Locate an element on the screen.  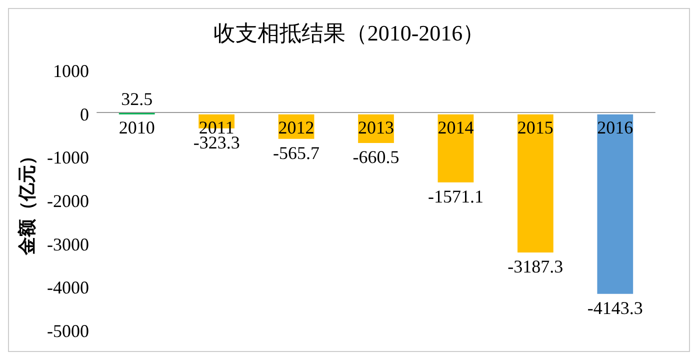
data-label: 32.5 is located at coordinates (137, 98).